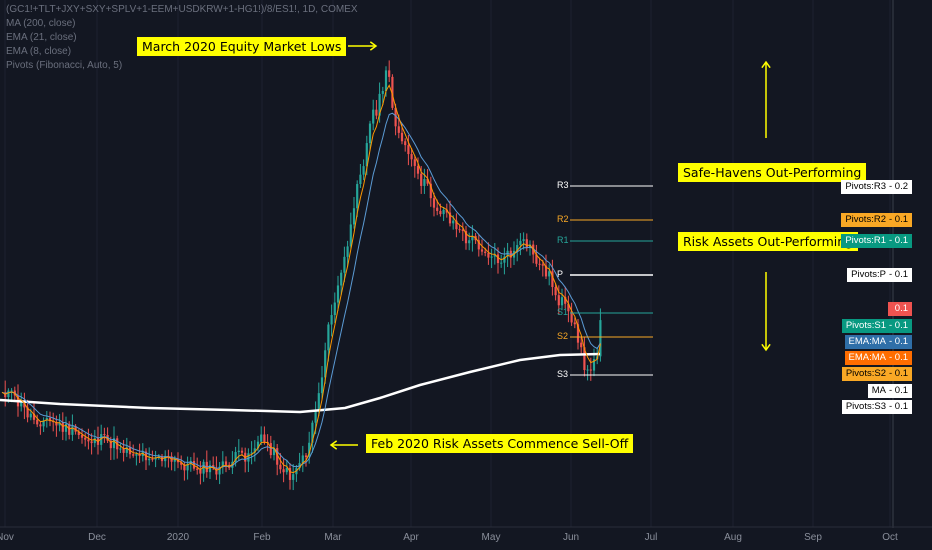 The width and height of the screenshot is (932, 550). I want to click on price-badge: Pivots:R2- 0.1, so click(876, 220).